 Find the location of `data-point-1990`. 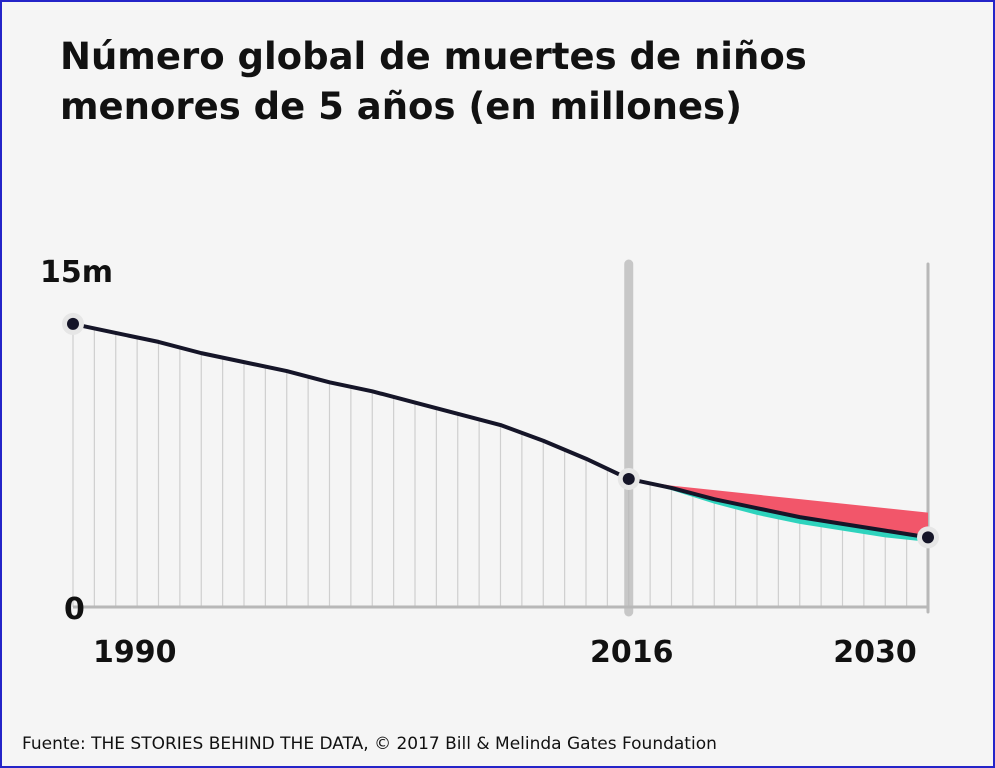

data-point-1990 is located at coordinates (73, 323).